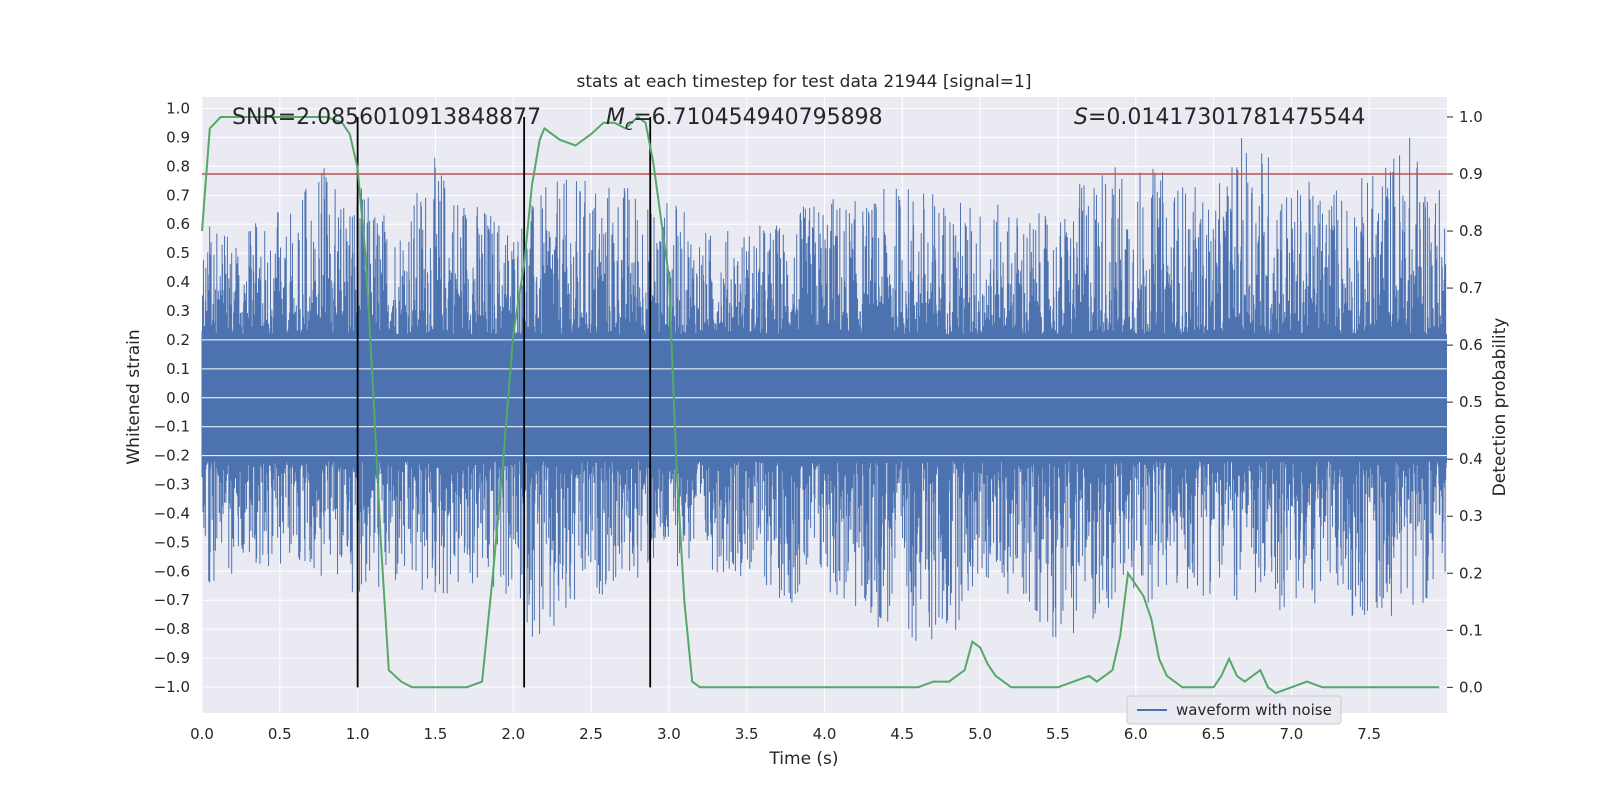 The width and height of the screenshot is (1600, 800). What do you see at coordinates (178, 137) in the screenshot?
I see `y-tick-label: 0.9` at bounding box center [178, 137].